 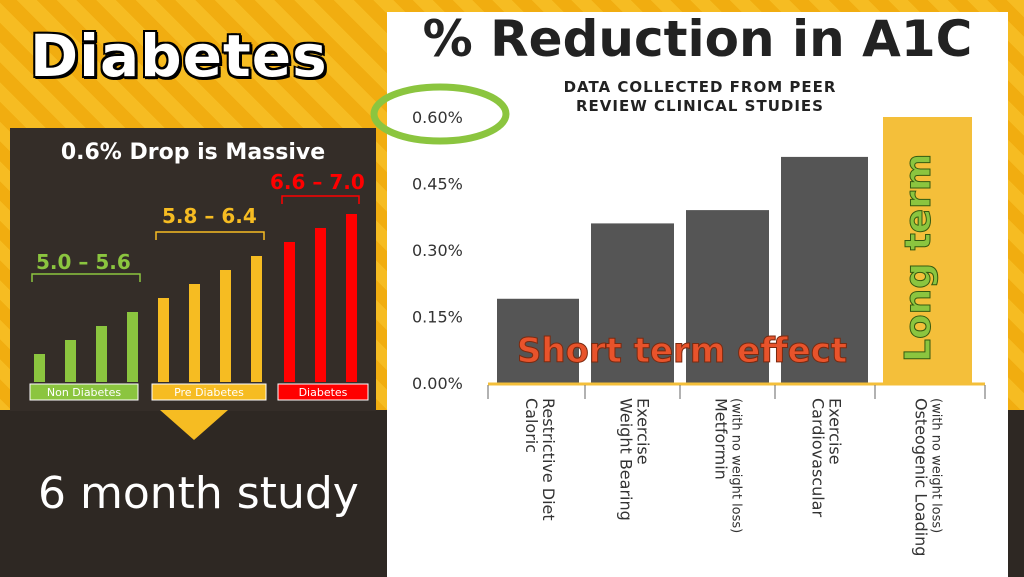 What do you see at coordinates (682, 351) in the screenshot?
I see `short-term-annotation: Short term effect` at bounding box center [682, 351].